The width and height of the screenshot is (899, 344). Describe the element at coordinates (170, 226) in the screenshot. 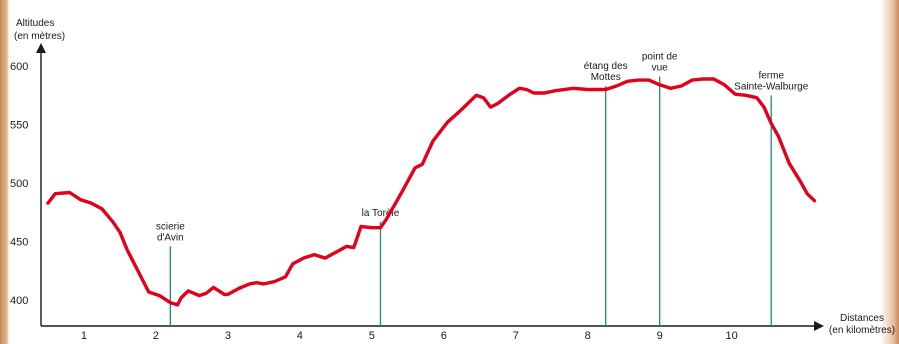

I see `marker-label-1-line-1: scierie` at that location.